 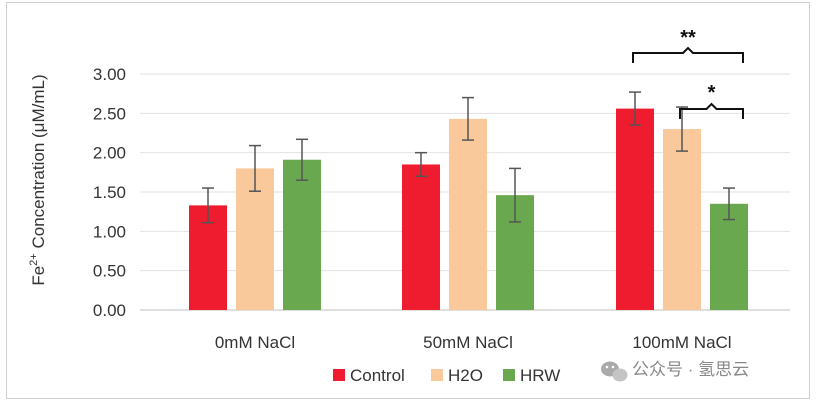 I want to click on y-tick-label: 2.00, so click(x=109, y=153).